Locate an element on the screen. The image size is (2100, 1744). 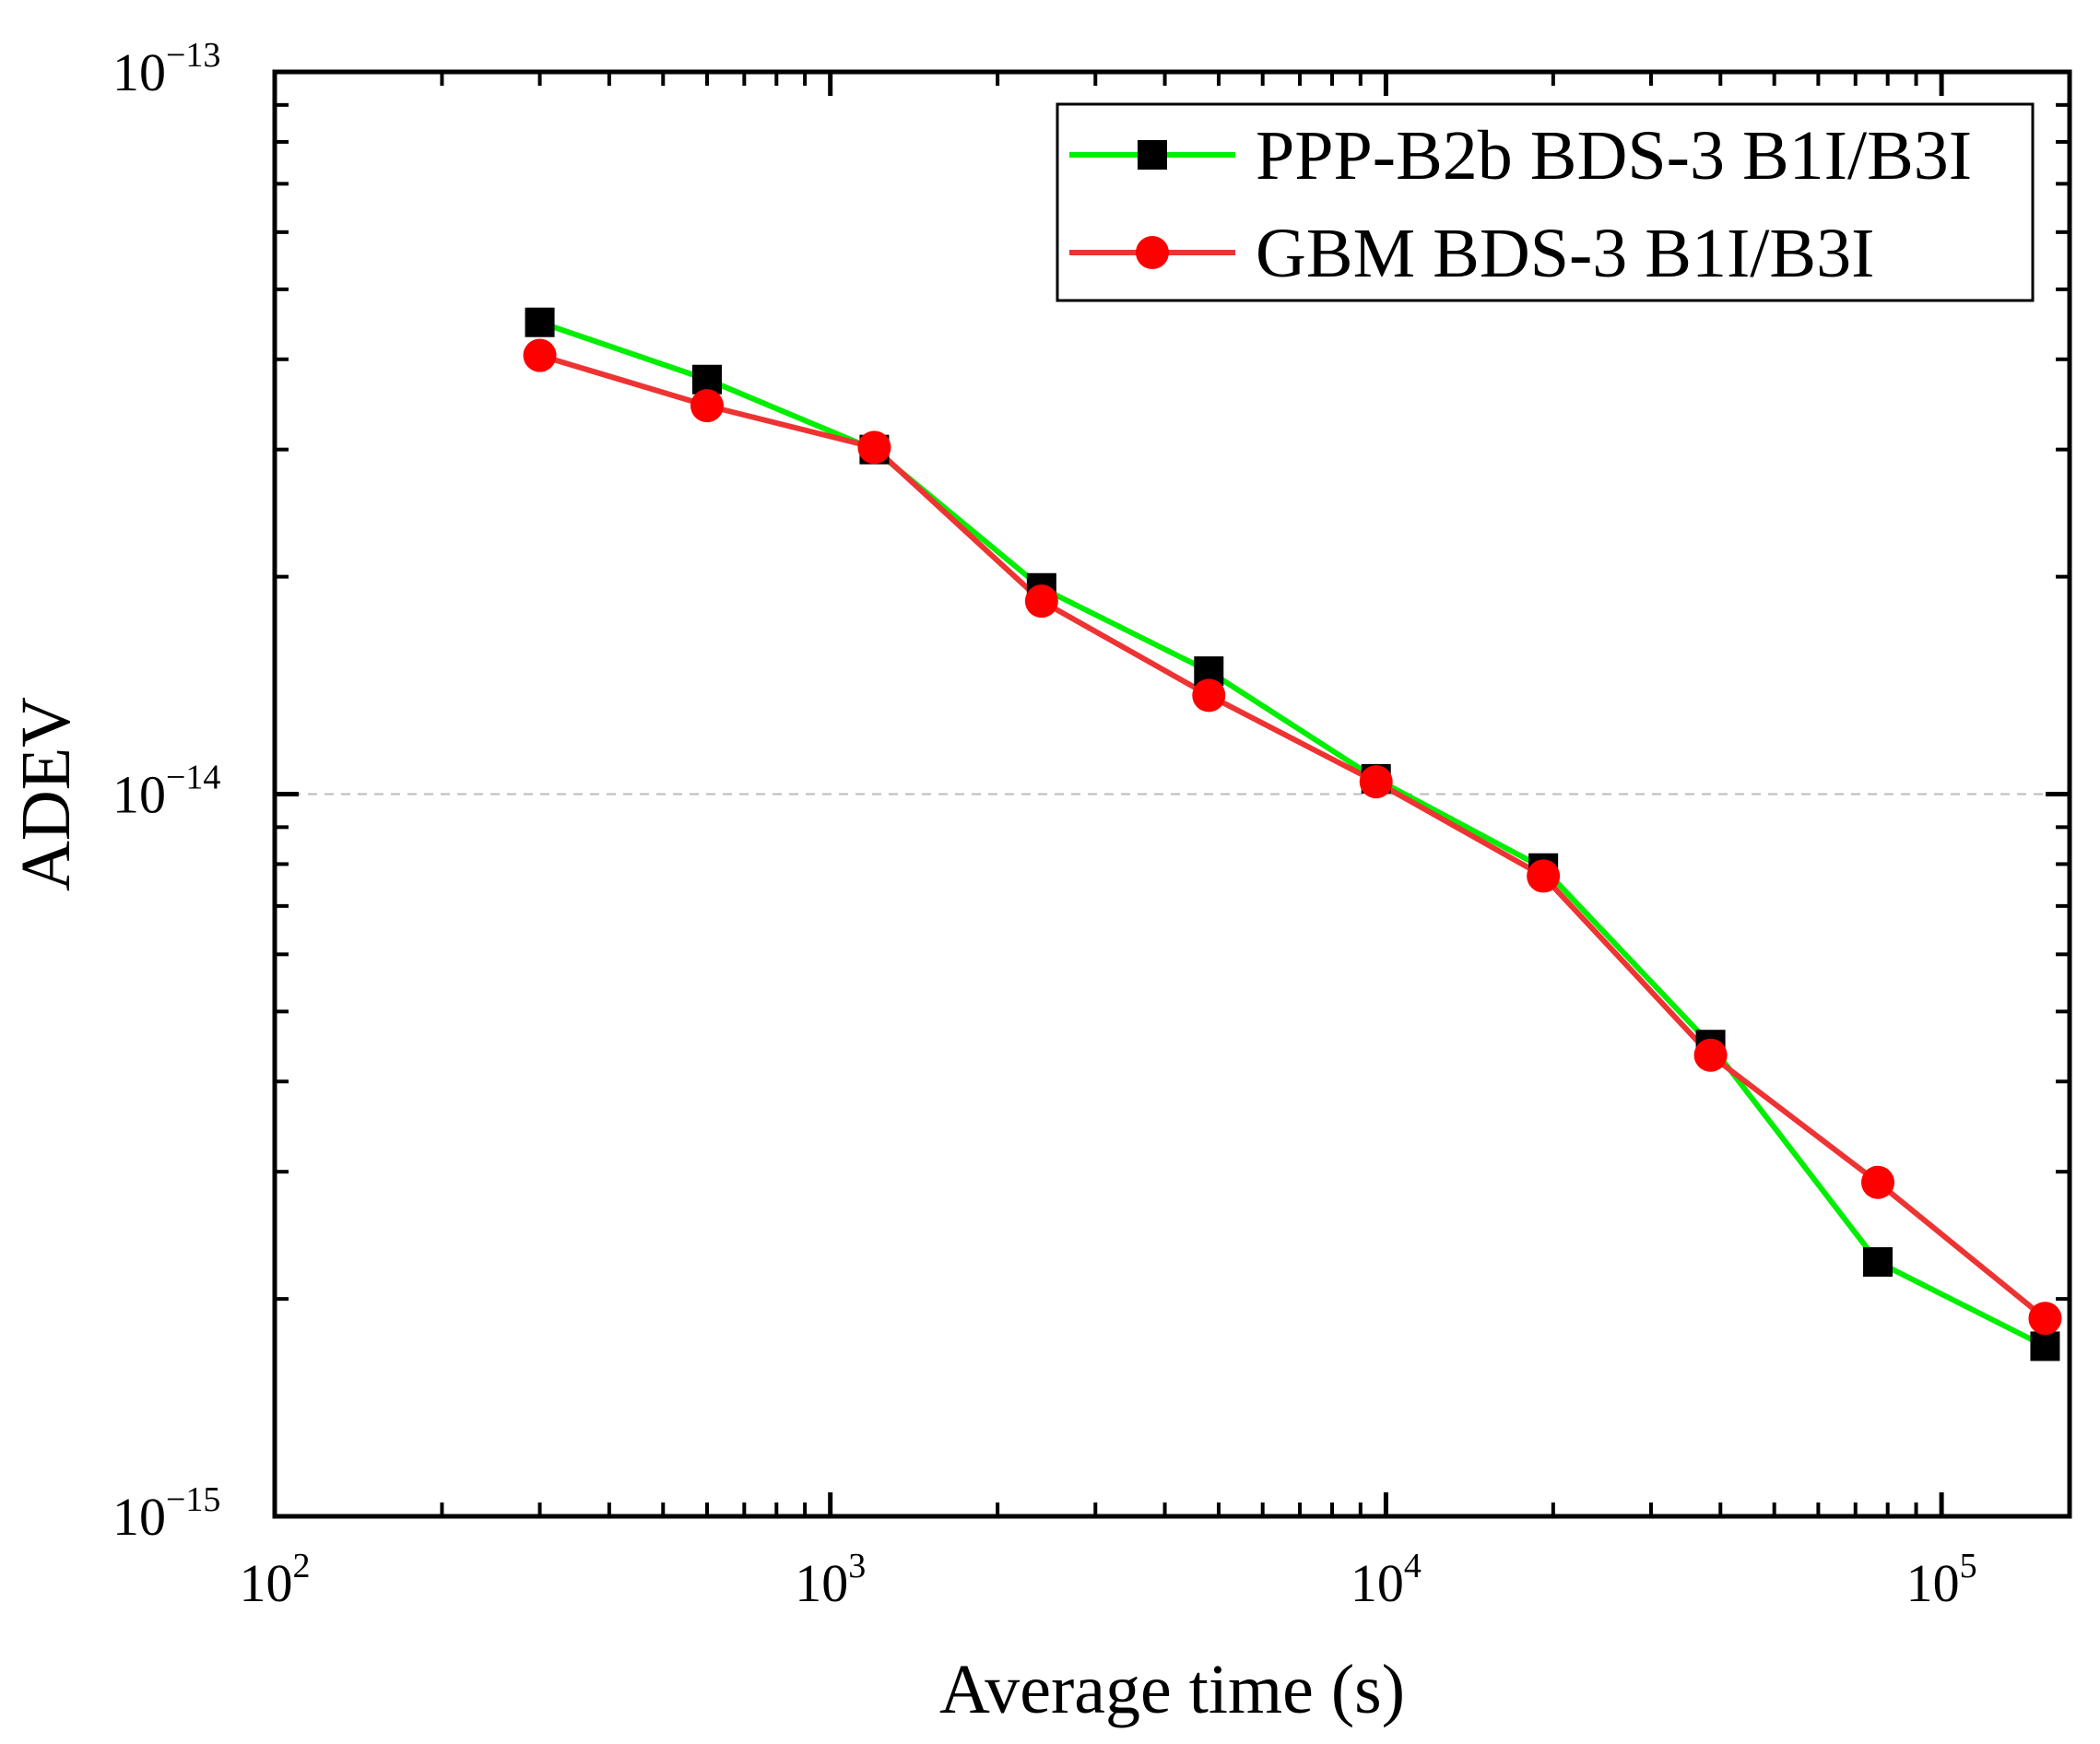
legend: PPP-B2b BDS-3 B1I/B3I GBM BDS-3 B1I/B3I is located at coordinates (1546, 202).